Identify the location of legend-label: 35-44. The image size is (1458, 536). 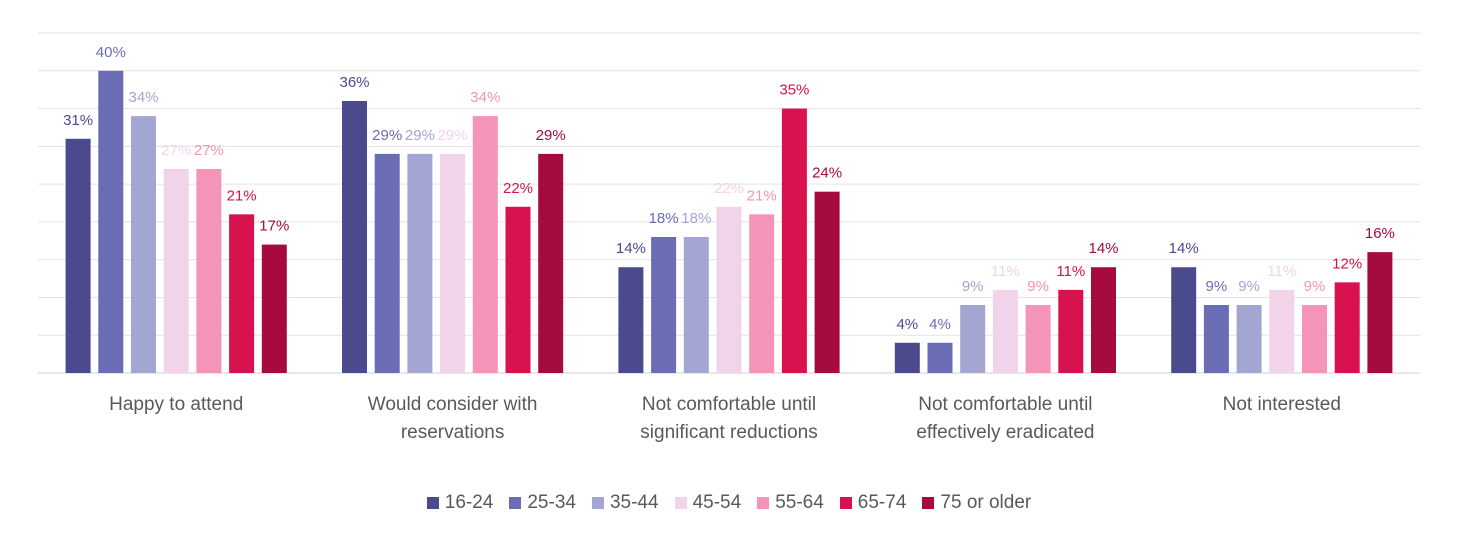
(634, 502).